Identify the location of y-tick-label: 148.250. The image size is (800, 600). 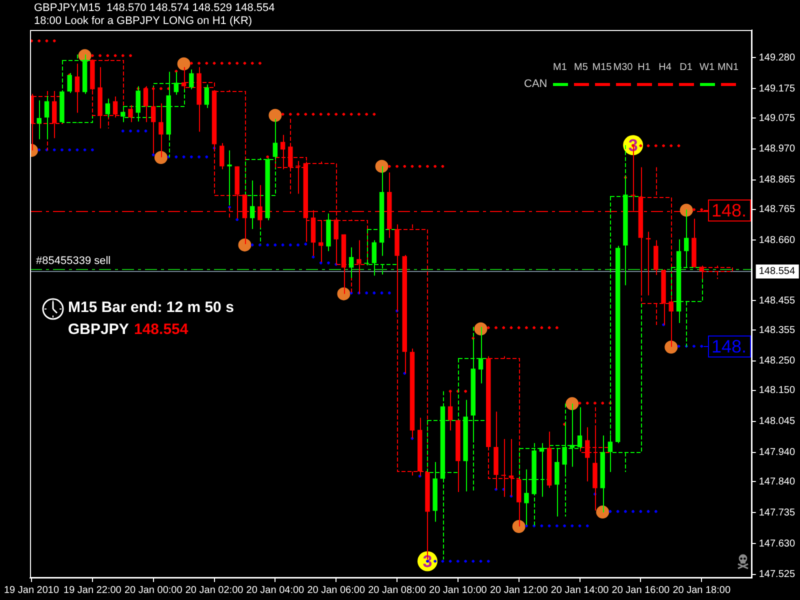
(777, 361).